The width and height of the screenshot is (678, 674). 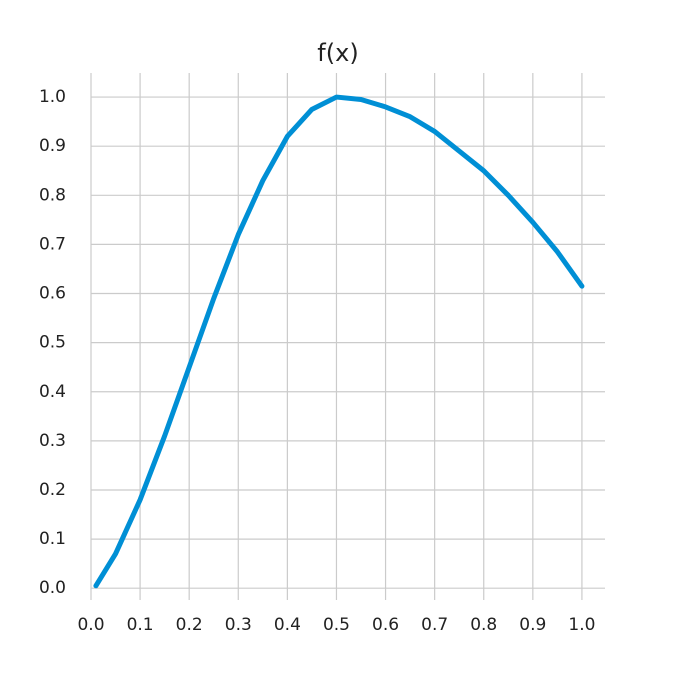 I want to click on y-tick-label: 0.9, so click(x=52, y=146).